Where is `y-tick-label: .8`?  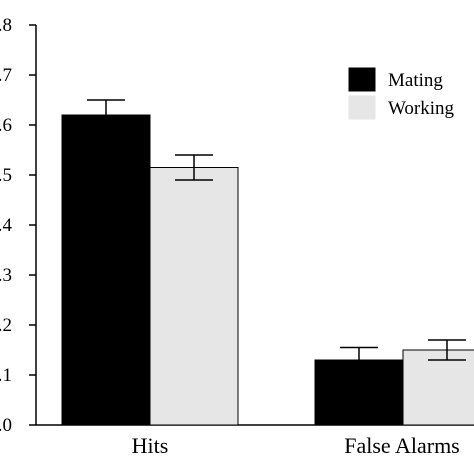
y-tick-label: .8 is located at coordinates (6, 25).